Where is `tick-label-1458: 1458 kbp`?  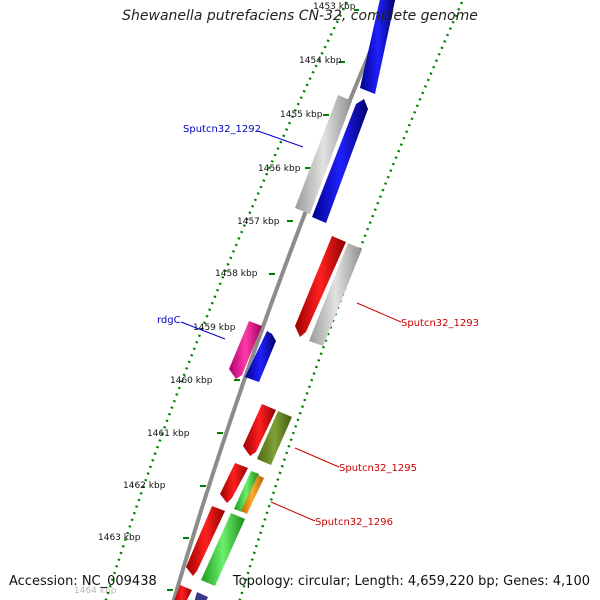
tick-label-1458: 1458 kbp is located at coordinates (236, 274).